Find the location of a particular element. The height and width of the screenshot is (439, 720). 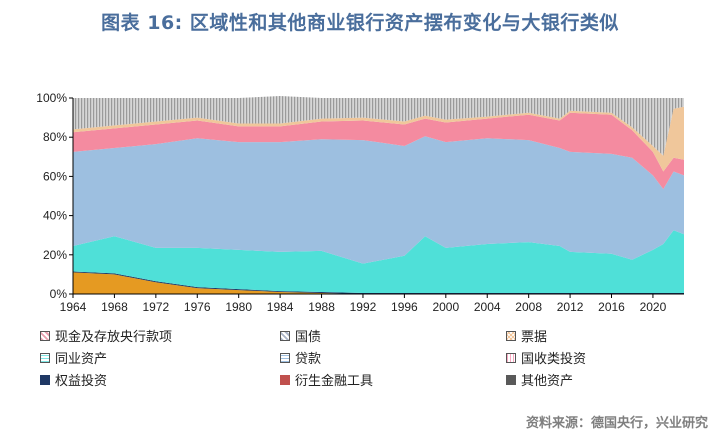

legend-label: 票据 is located at coordinates (534, 337).